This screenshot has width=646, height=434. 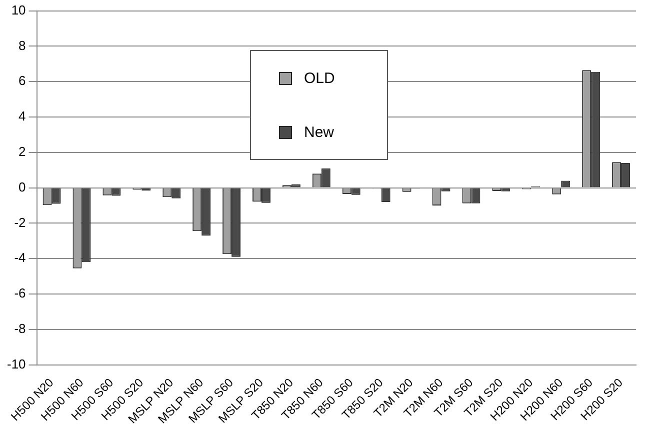 I want to click on legend-label: New, so click(x=319, y=132).